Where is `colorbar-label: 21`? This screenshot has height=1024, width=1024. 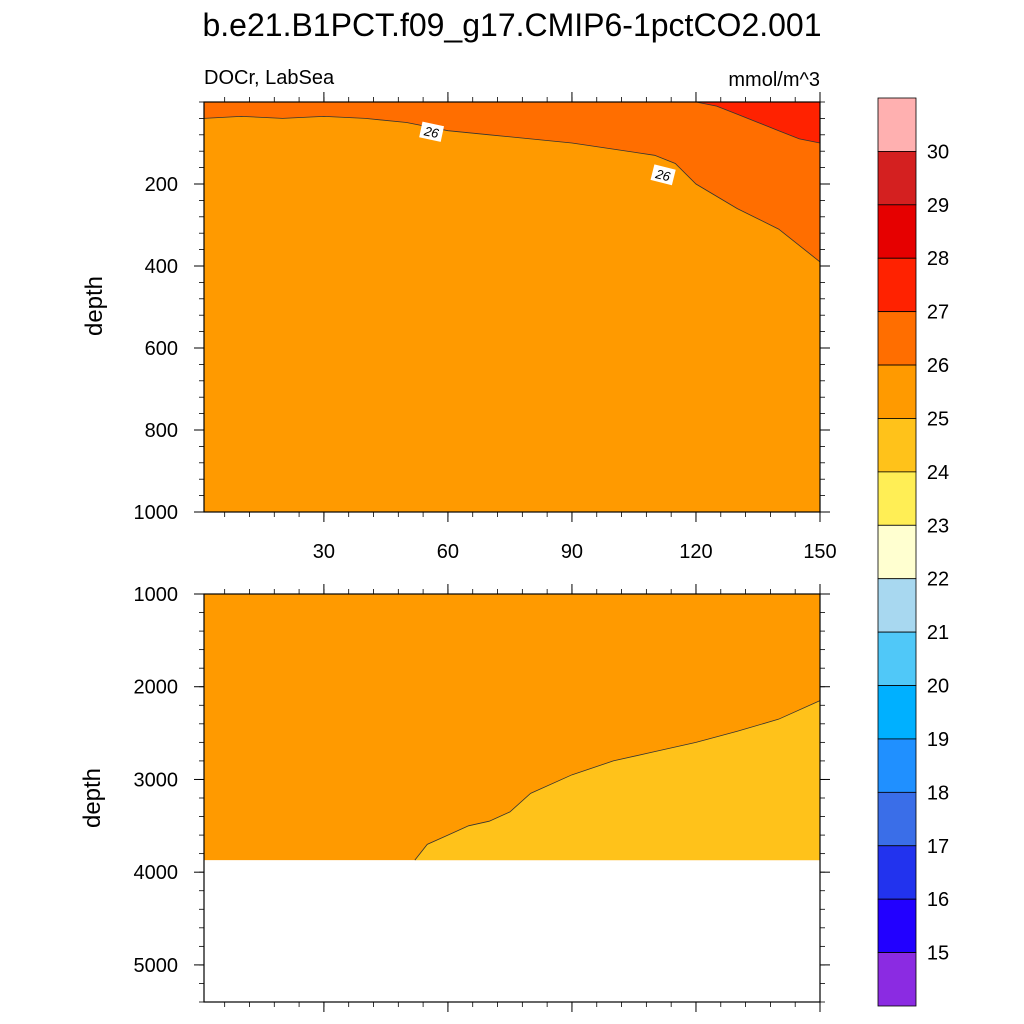 colorbar-label: 21 is located at coordinates (938, 633).